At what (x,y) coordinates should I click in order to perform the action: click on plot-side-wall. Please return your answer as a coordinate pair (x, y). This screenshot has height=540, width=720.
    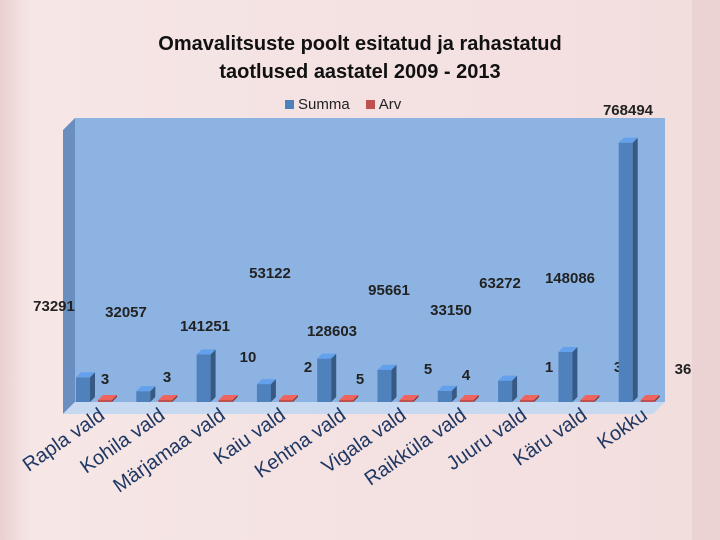
    Looking at the image, I should click on (69, 266).